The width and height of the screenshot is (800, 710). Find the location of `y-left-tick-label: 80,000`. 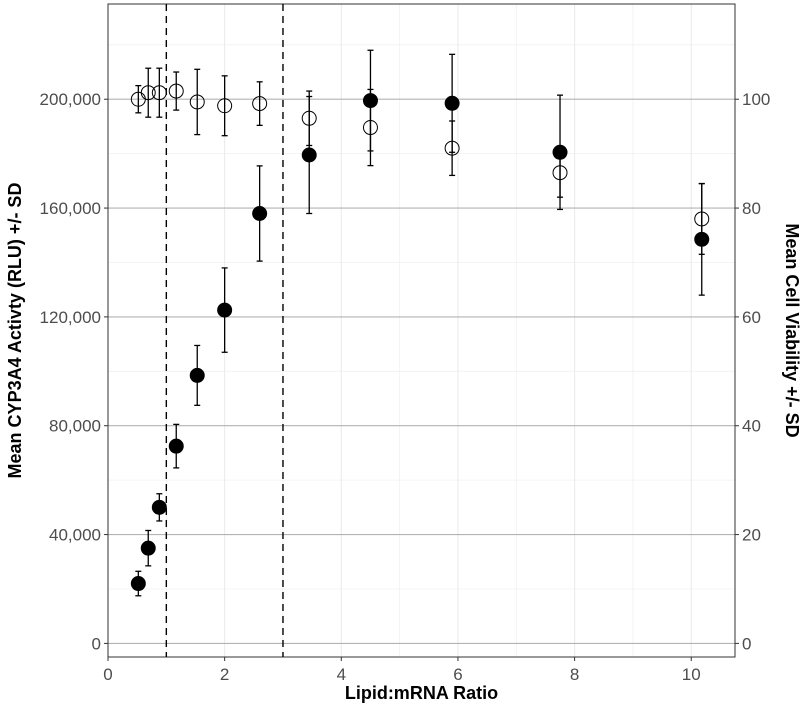

y-left-tick-label: 80,000 is located at coordinates (75, 426).